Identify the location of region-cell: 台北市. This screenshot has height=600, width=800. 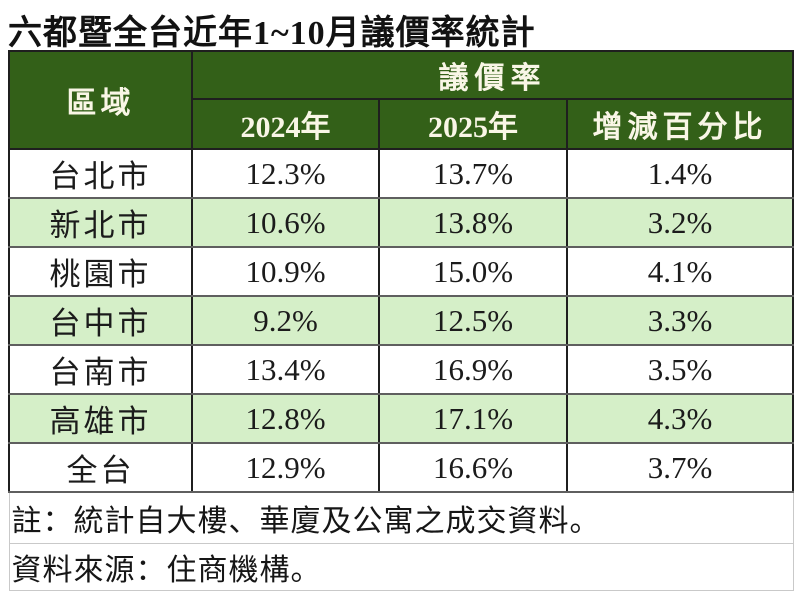
(100, 173).